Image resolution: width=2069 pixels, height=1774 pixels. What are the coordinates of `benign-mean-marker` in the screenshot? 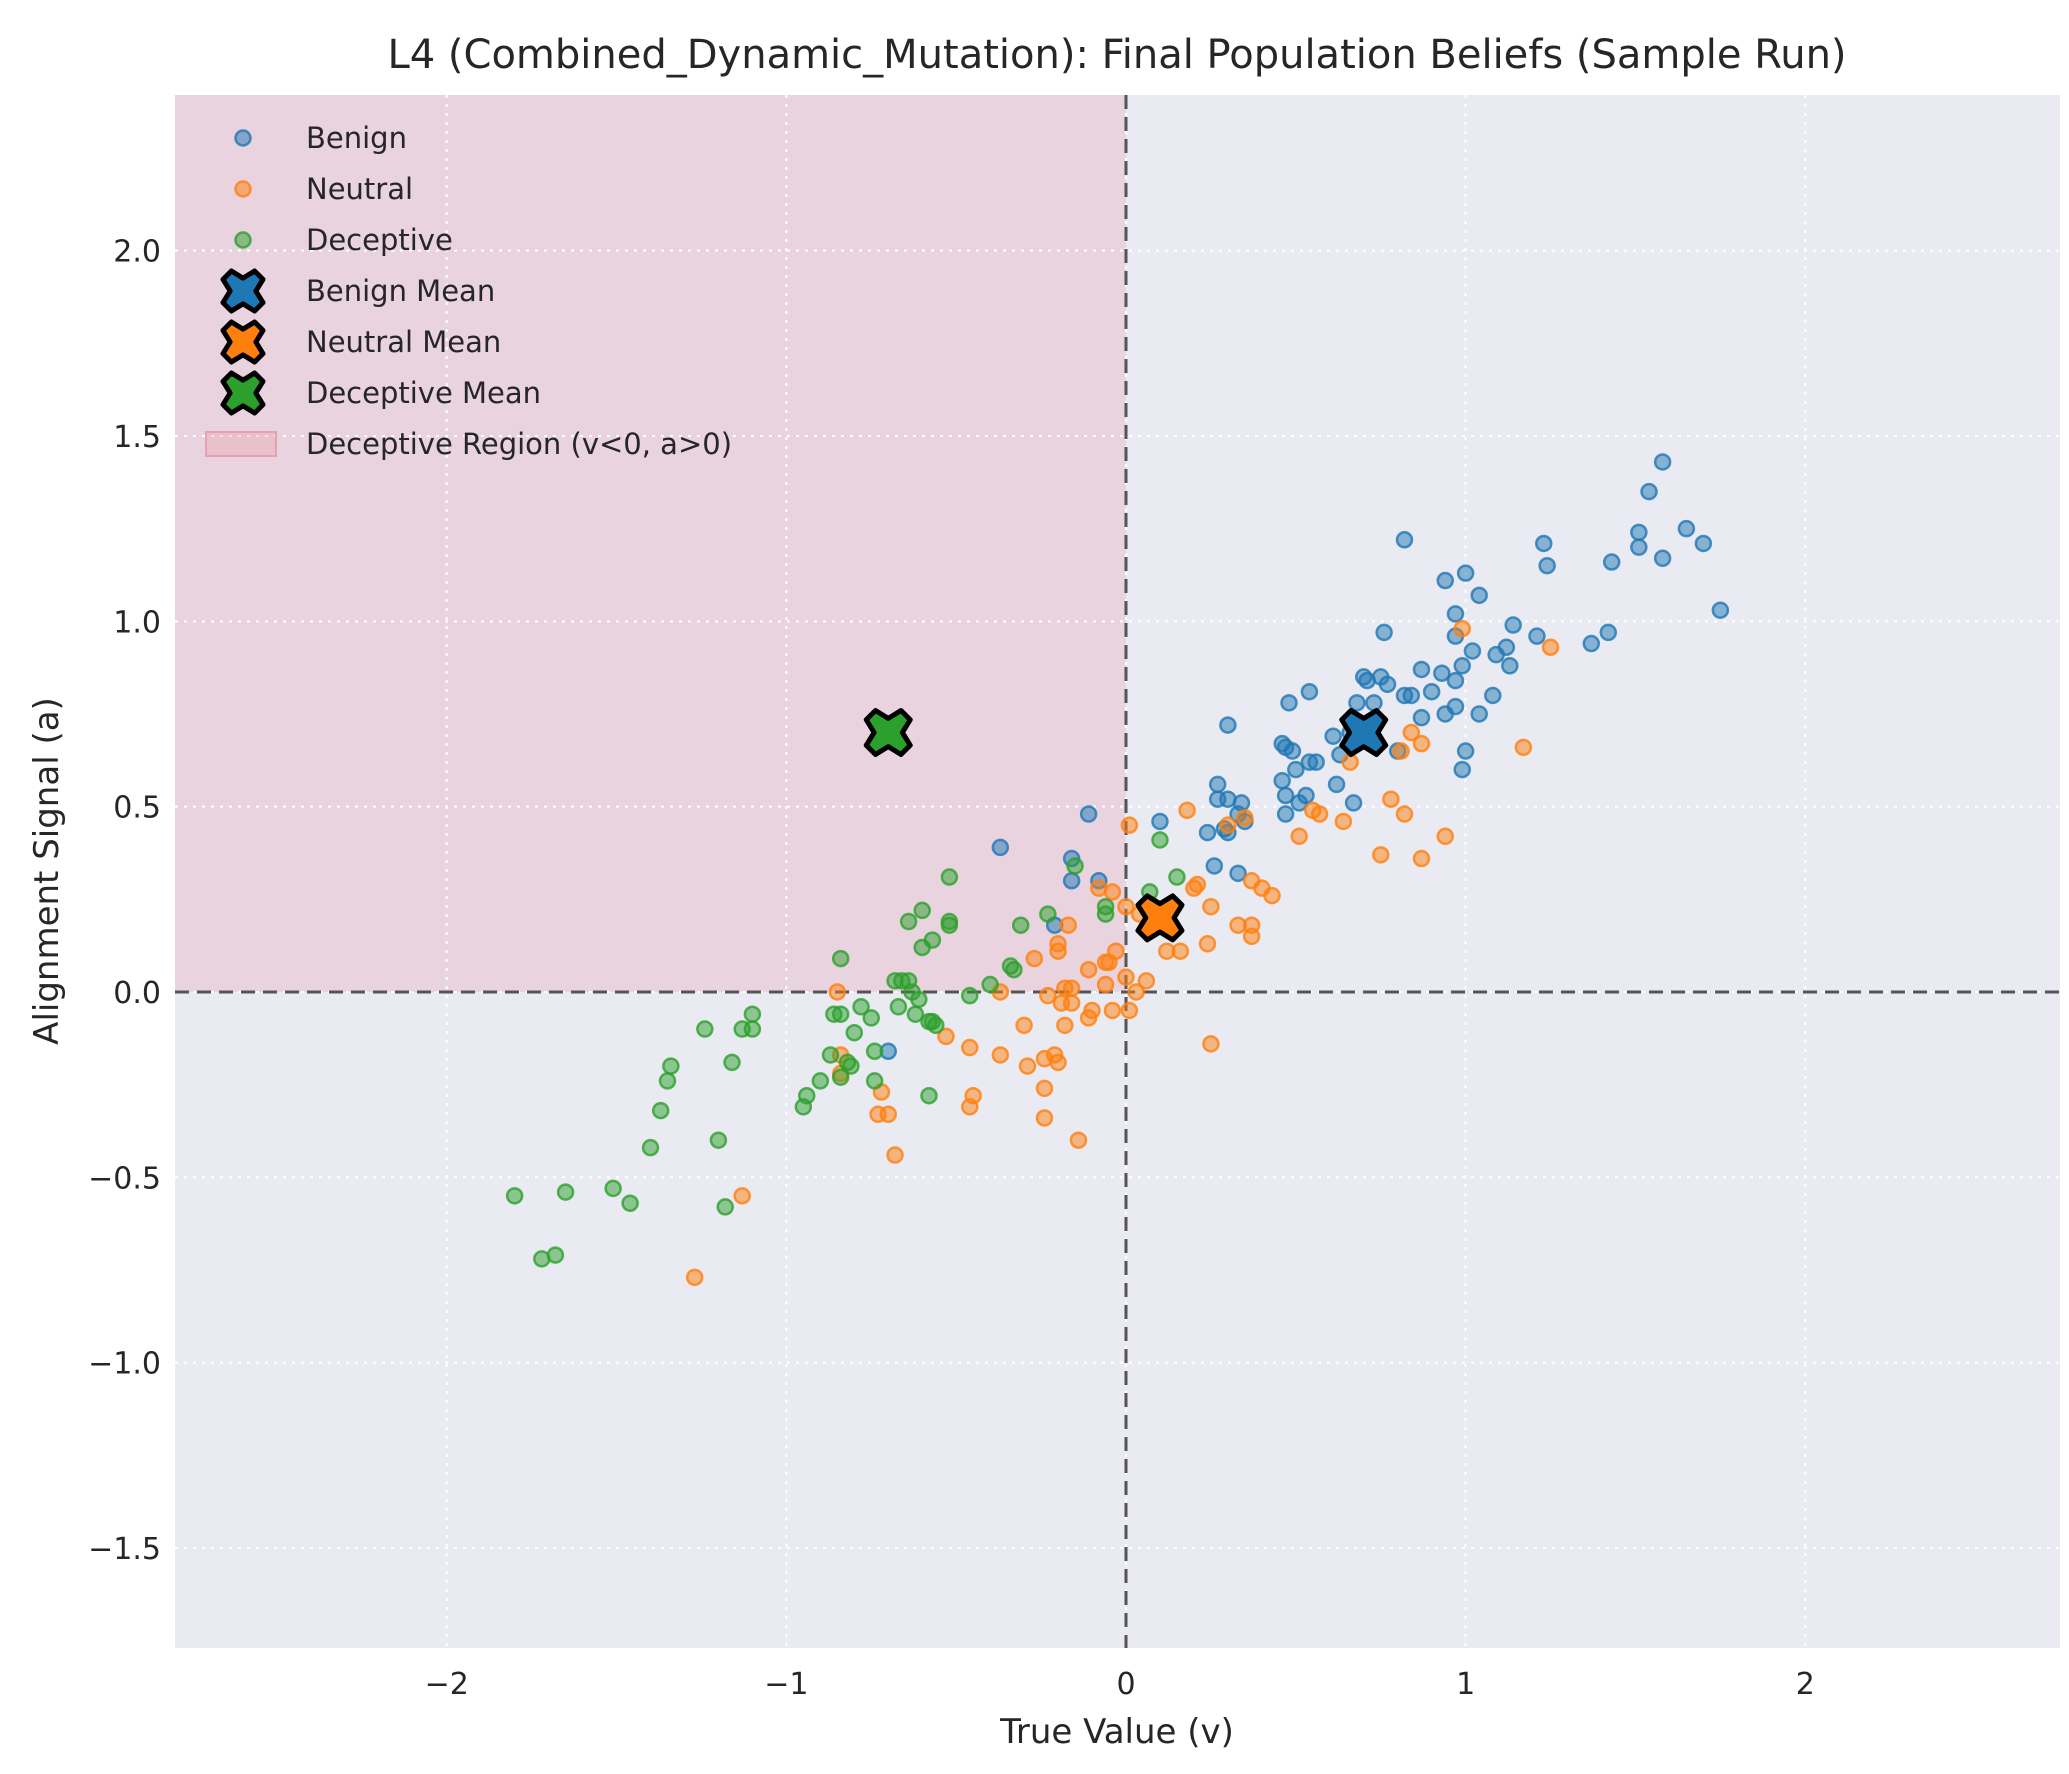 It's located at (1364, 733).